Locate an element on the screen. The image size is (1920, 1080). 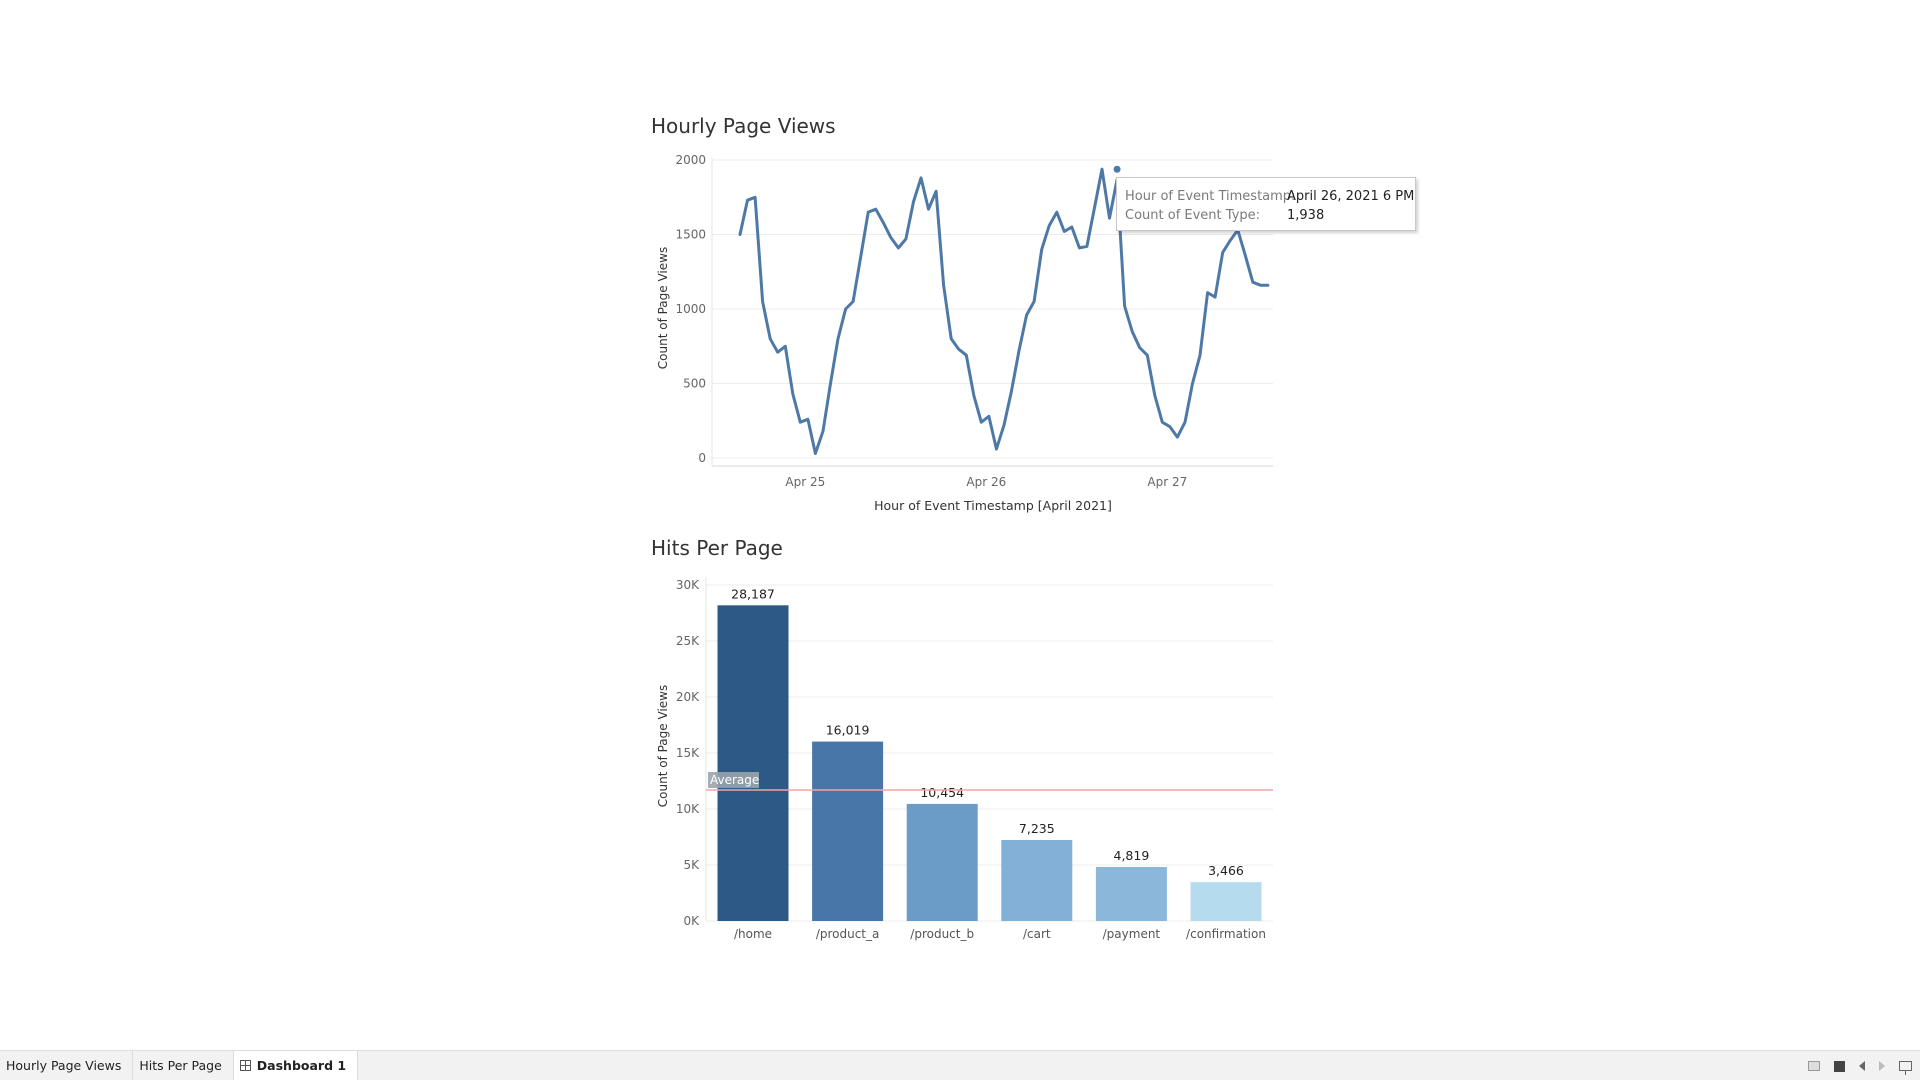
tooltip-label: Hour of Event Timestamp: is located at coordinates (1210, 196).